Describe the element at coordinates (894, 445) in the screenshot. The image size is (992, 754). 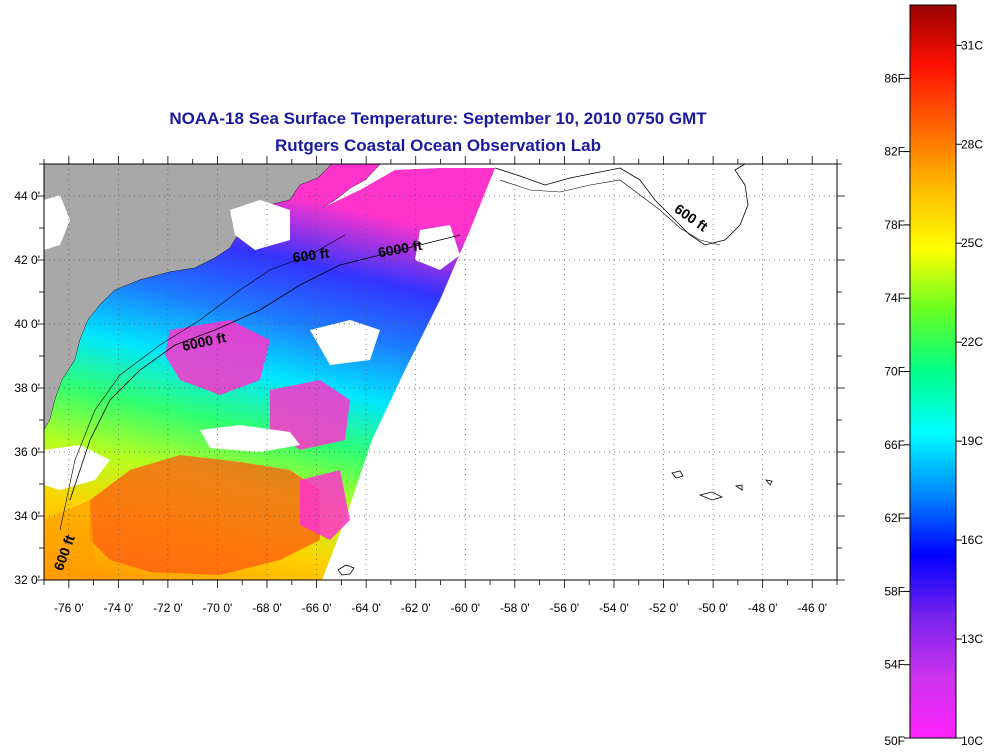
I see `colorbar-fahrenheit-label: 66F` at that location.